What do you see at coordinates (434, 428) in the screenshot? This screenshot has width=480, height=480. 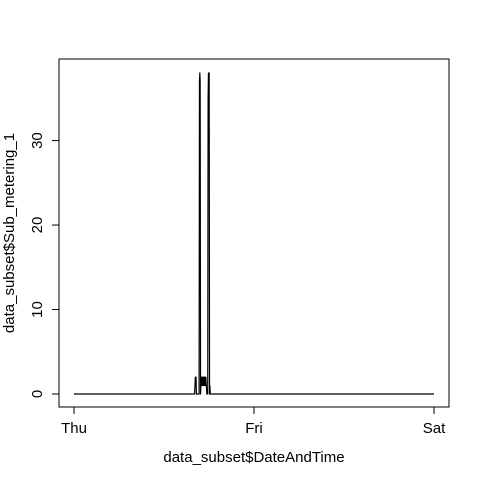 I see `x-tick-label: Sat` at bounding box center [434, 428].